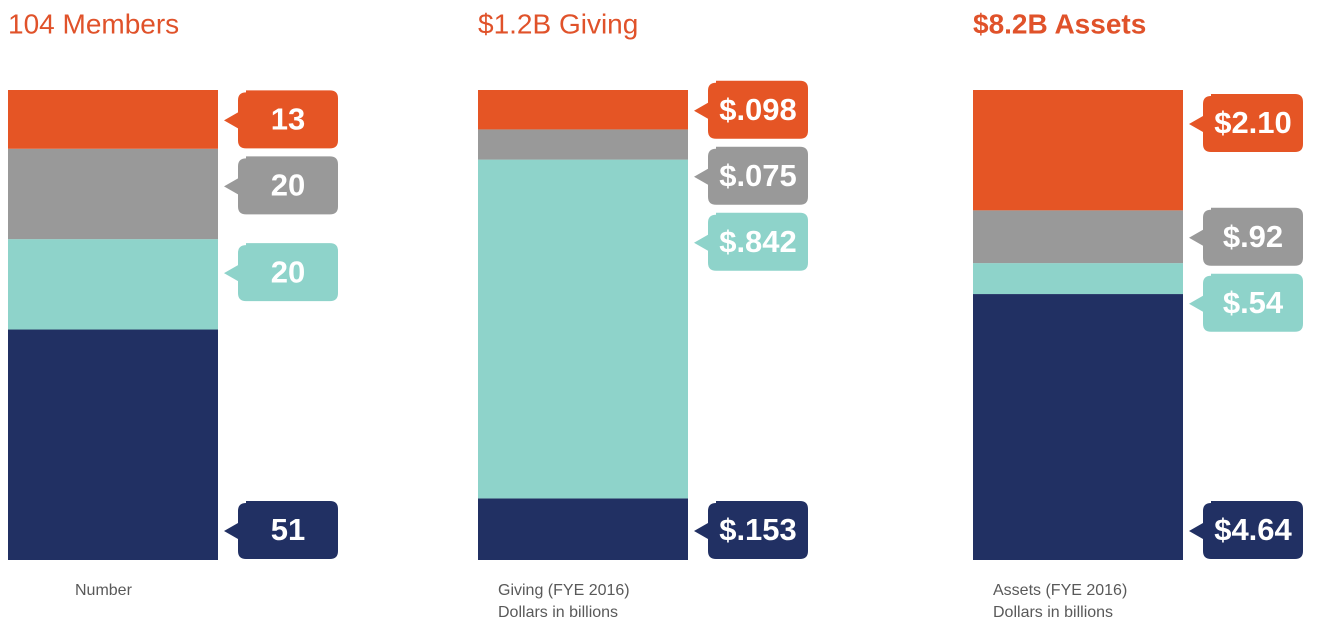  What do you see at coordinates (1253, 302) in the screenshot?
I see `value-label: $.54` at bounding box center [1253, 302].